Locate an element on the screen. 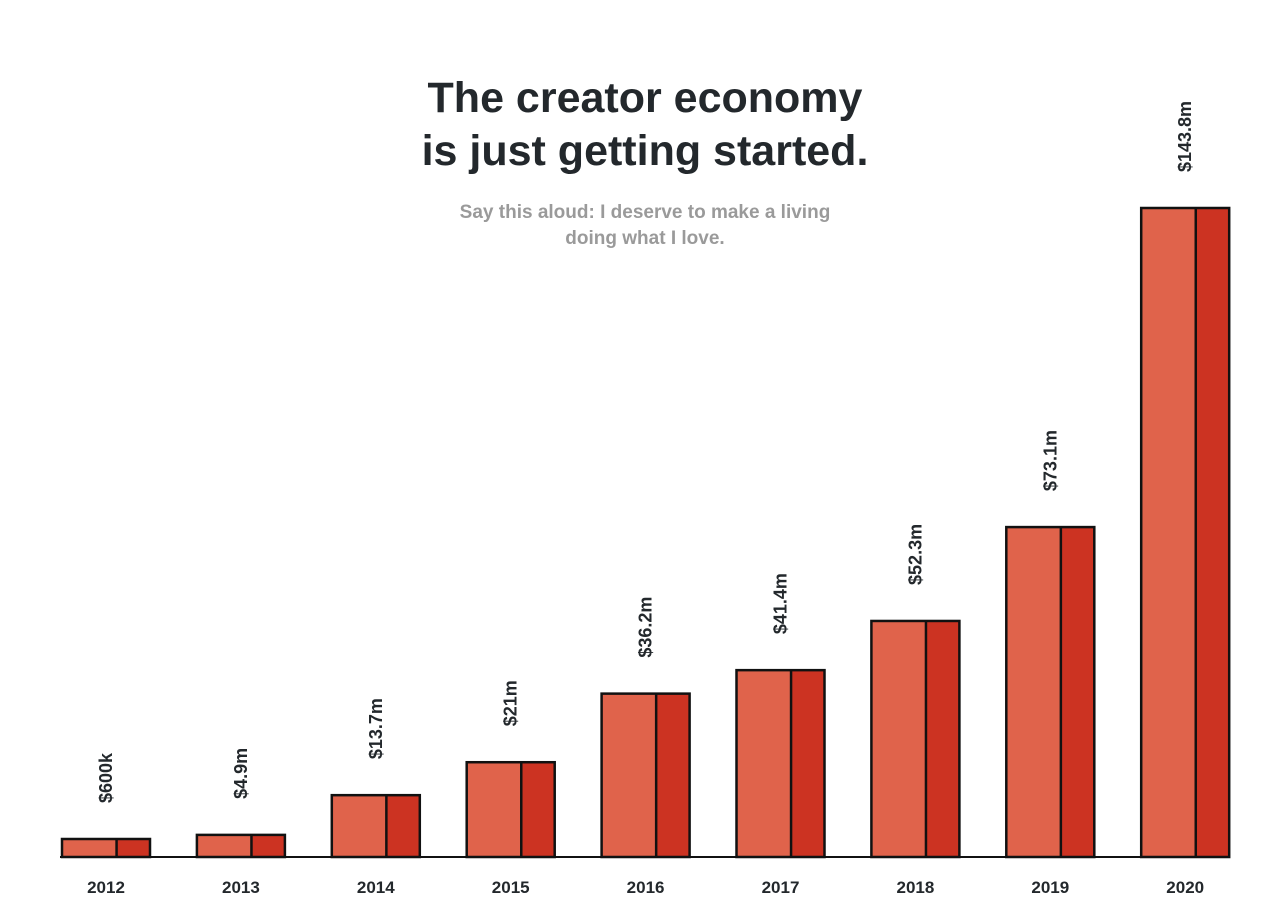  x-tick-label-2013: 2013 is located at coordinates (241, 887).